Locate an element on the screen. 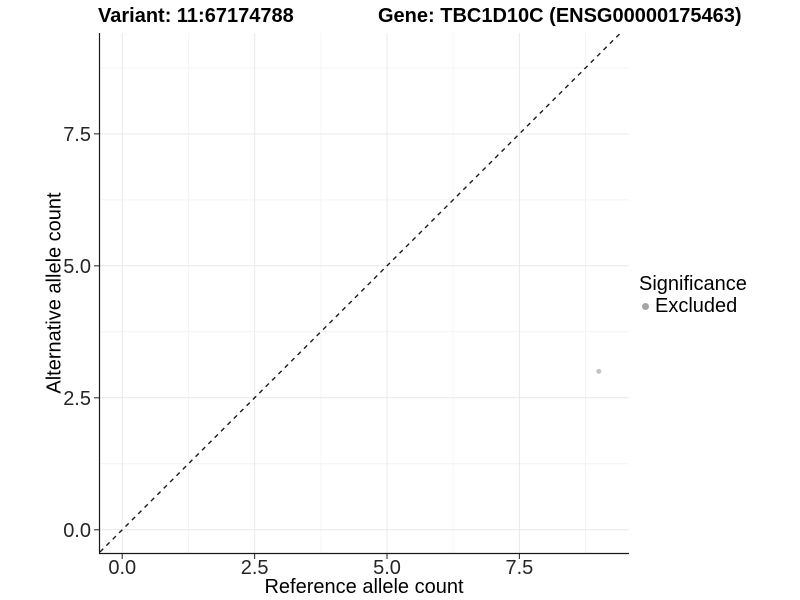  gene-title: Gene: TBC1D10C (ENSG00000175463) is located at coordinates (560, 16).